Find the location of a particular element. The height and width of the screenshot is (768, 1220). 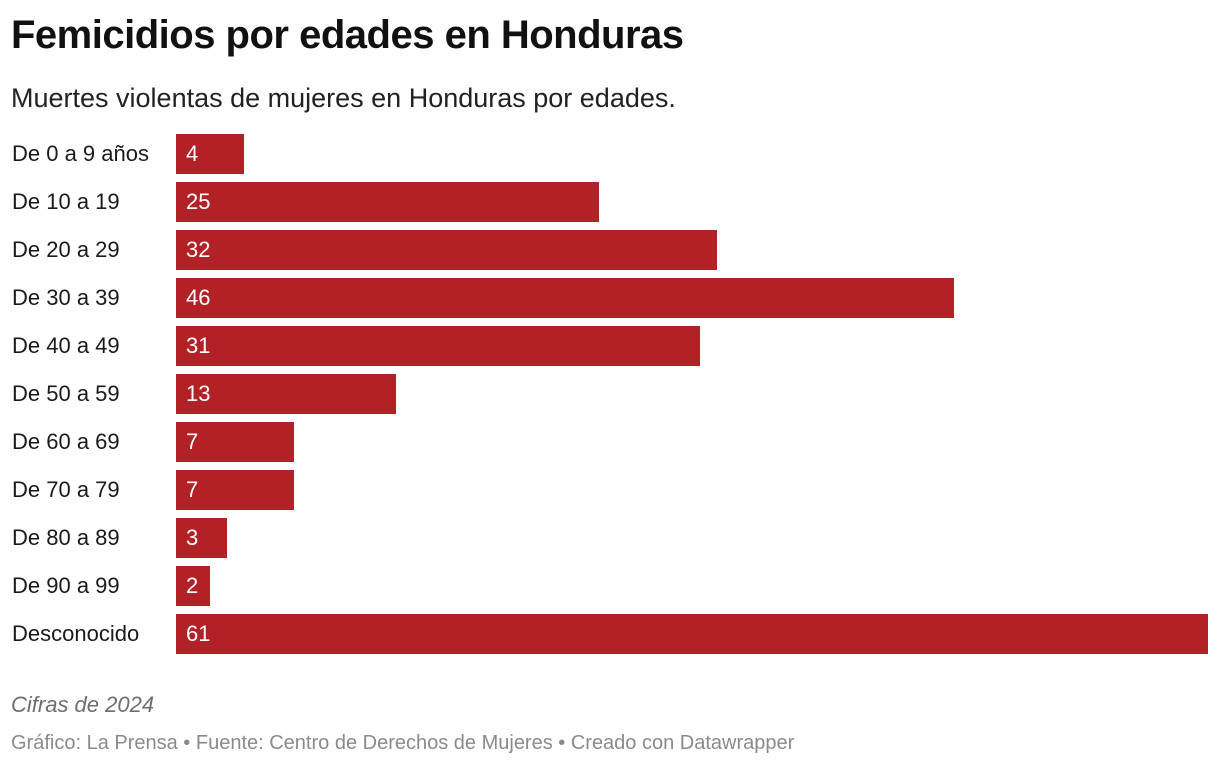

category-label: De 20 a 29 is located at coordinates (66, 249).